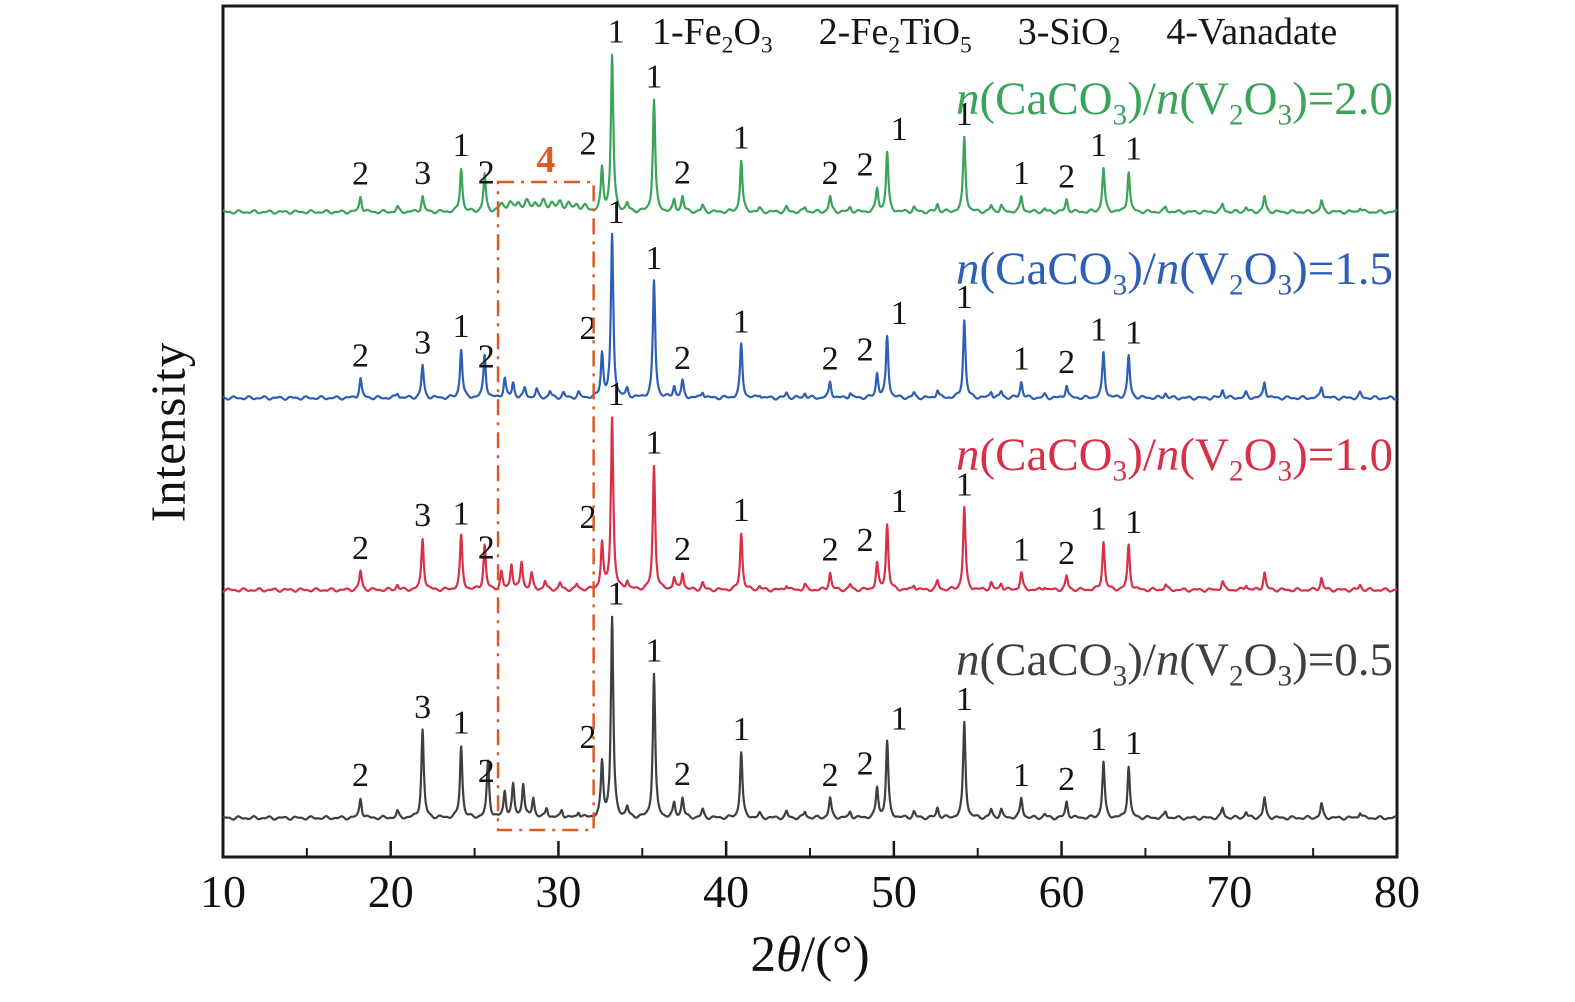 This screenshot has width=1575, height=1002. Describe the element at coordinates (1174, 663) in the screenshot. I see `series-label-0.5: n(CaCO3)/n(V2O3)=0.5` at that location.